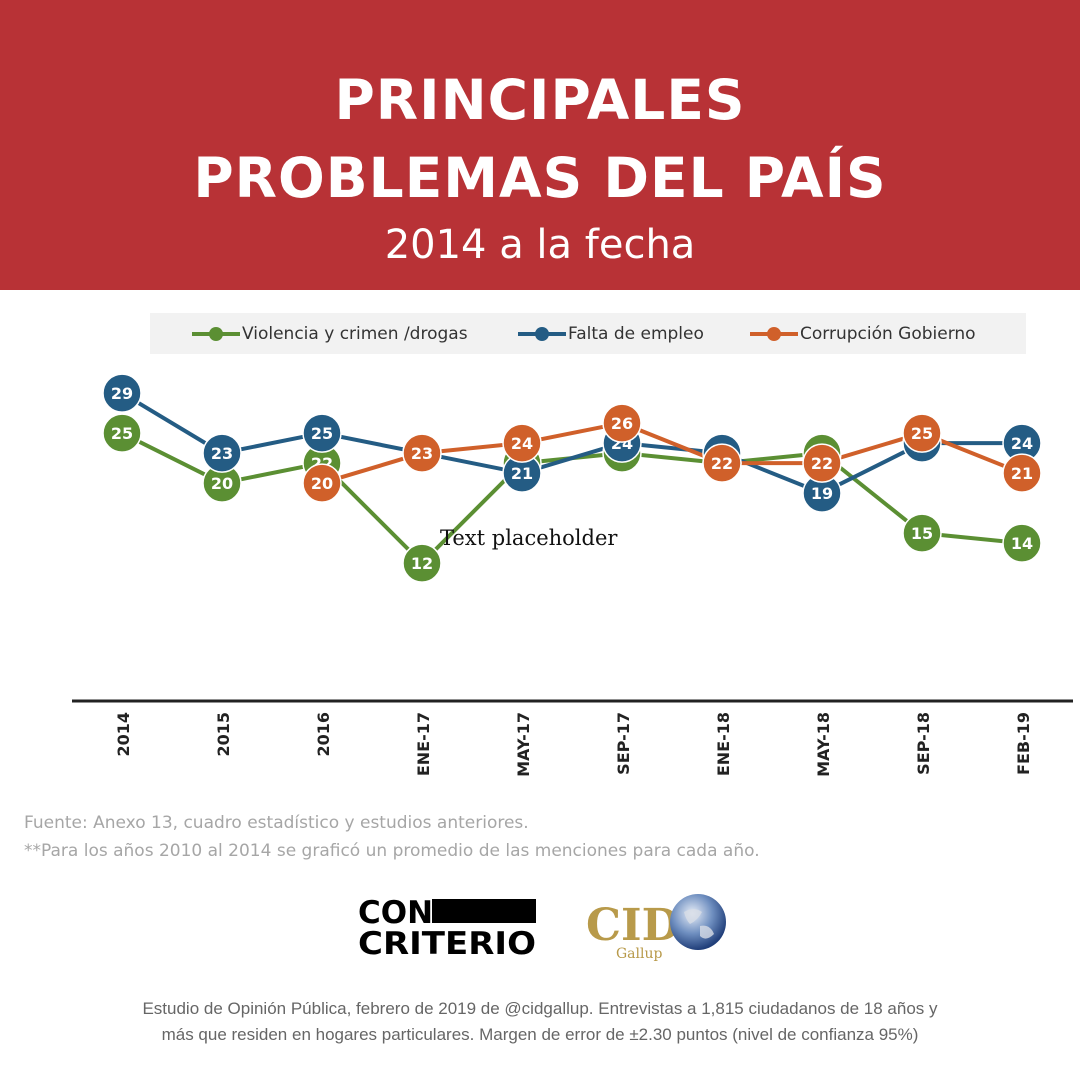  Describe the element at coordinates (540, 178) in the screenshot. I see `page-title-line-2: PROBLEMAS DEL PAÍS` at that location.